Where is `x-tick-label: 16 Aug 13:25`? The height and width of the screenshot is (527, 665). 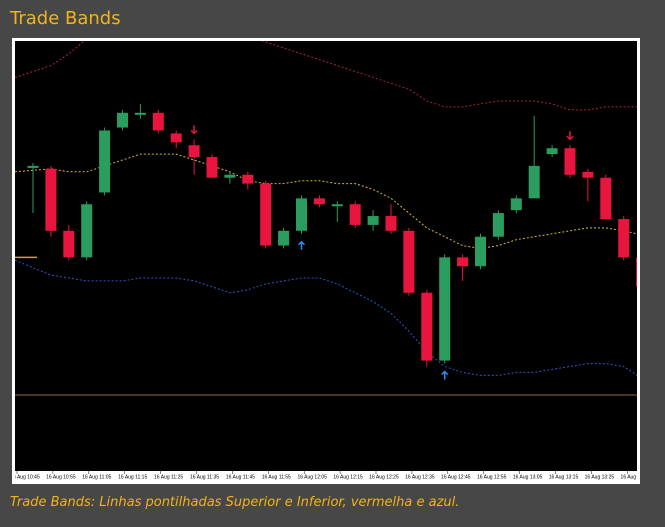
x-tick-label: 16 Aug 13:25 is located at coordinates (600, 478).